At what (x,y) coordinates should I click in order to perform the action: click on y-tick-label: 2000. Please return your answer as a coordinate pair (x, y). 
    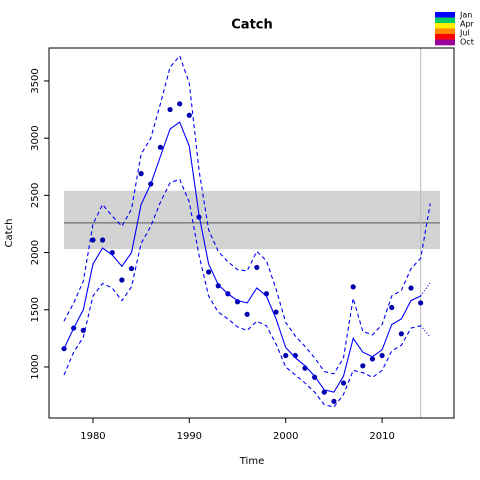
    Looking at the image, I should click on (35, 252).